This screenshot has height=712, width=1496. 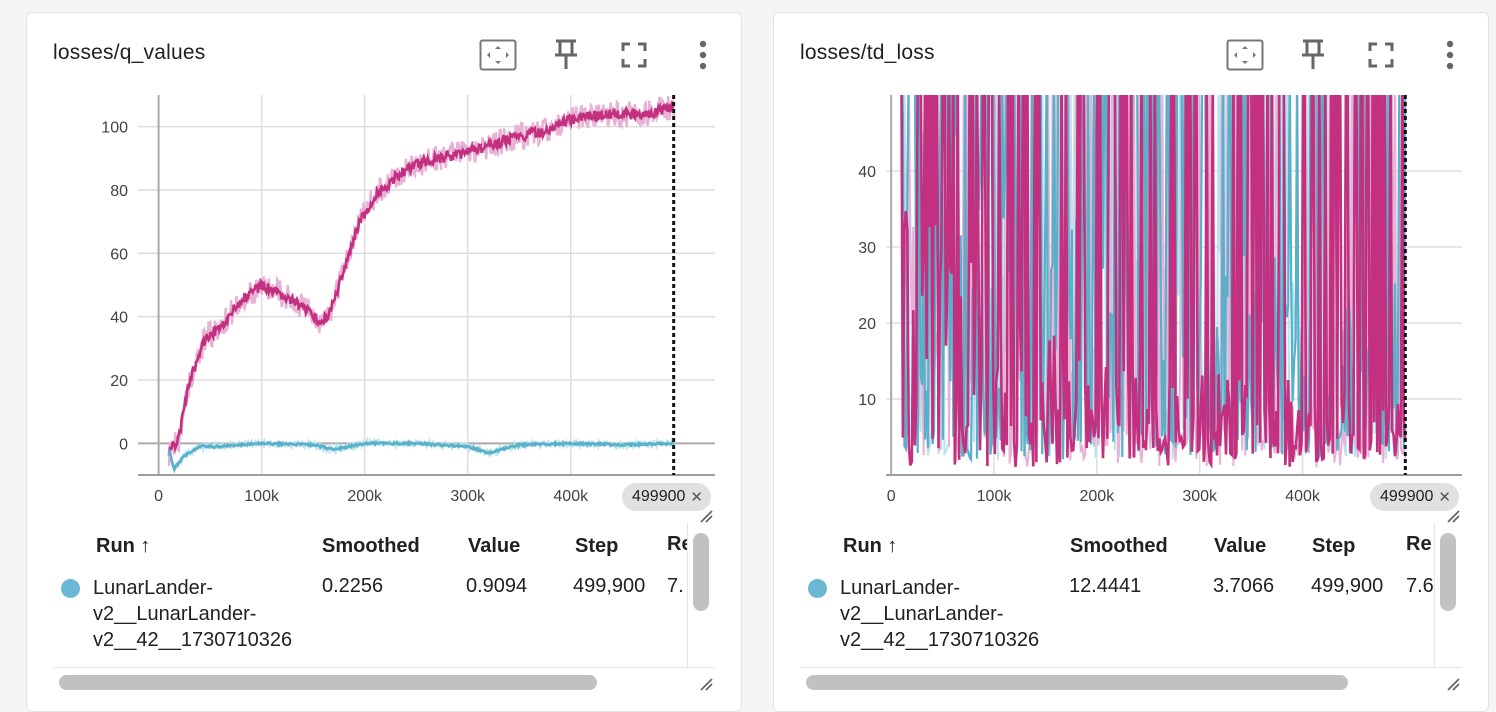 What do you see at coordinates (867, 400) in the screenshot?
I see `y-tick-label: 10` at bounding box center [867, 400].